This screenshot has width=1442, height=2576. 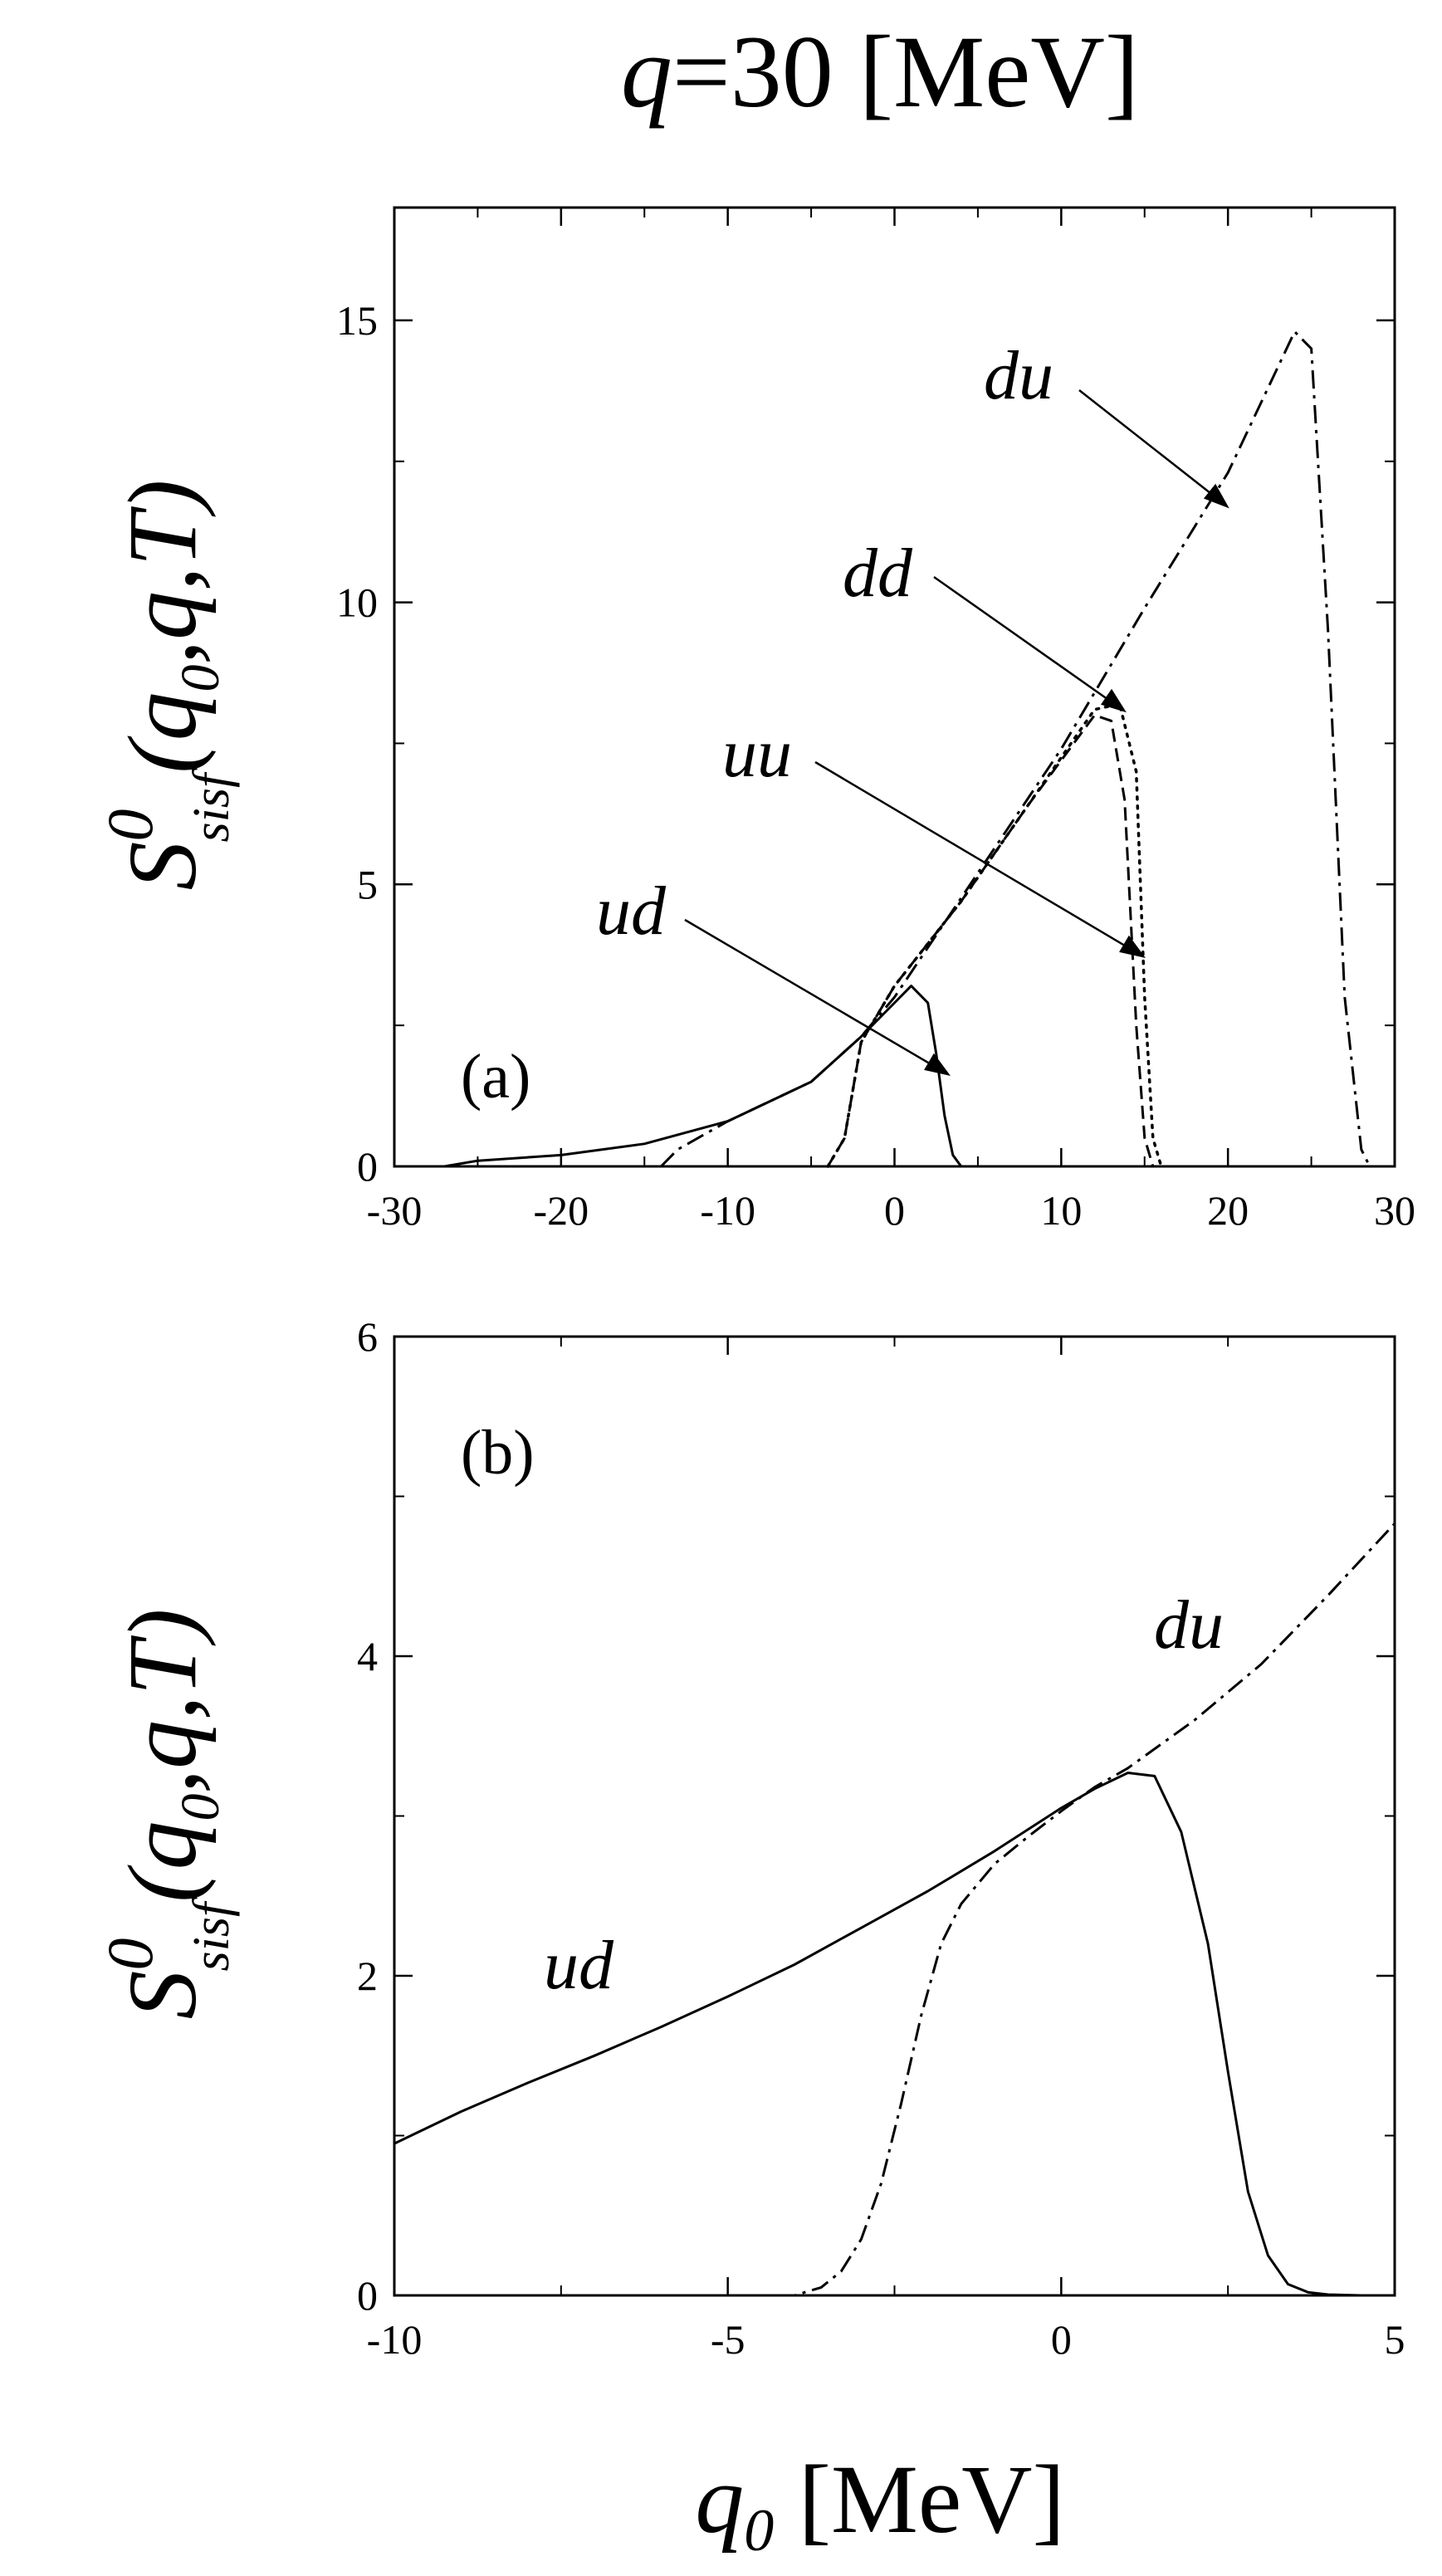 What do you see at coordinates (1018, 375) in the screenshot?
I see `panel-a-annotation-du: du` at bounding box center [1018, 375].